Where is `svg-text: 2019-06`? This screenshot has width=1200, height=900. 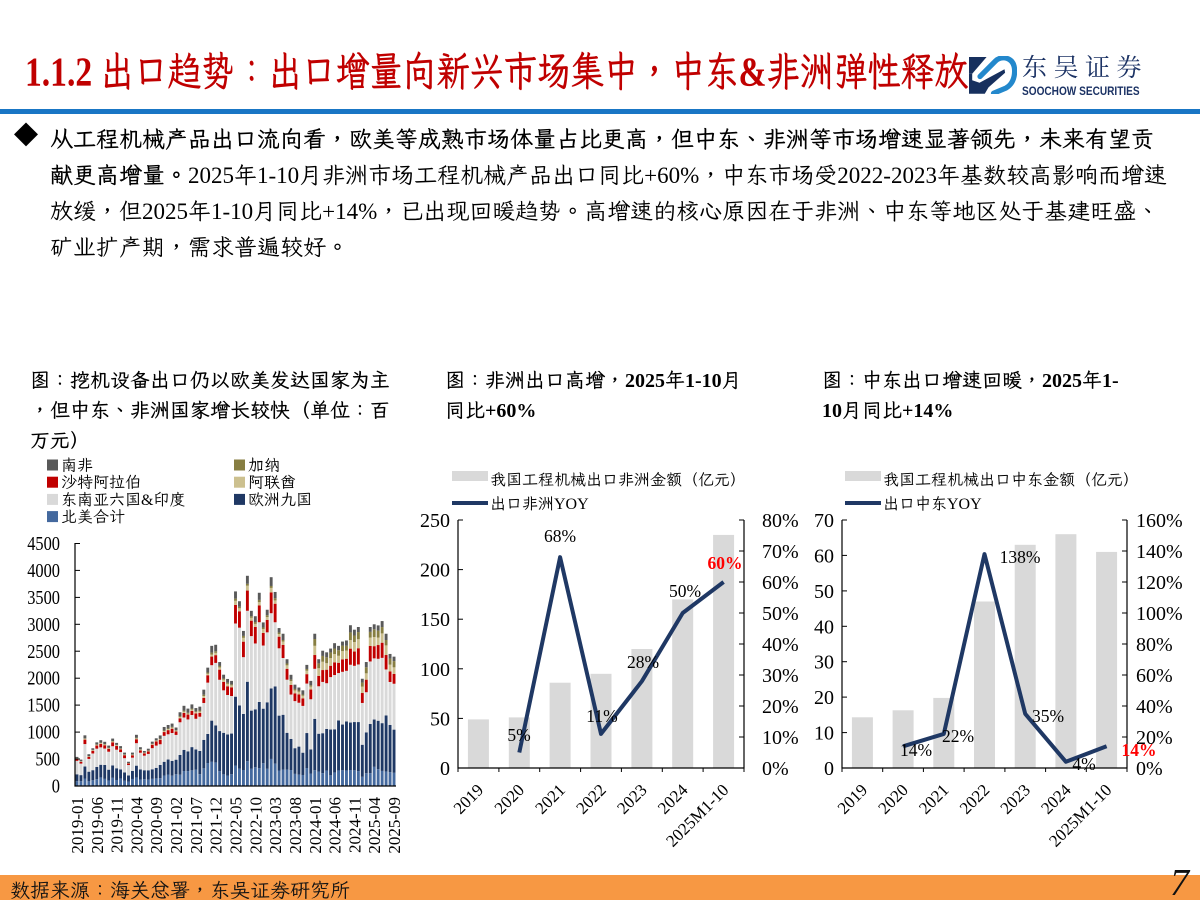
svg-text: 2019-06 is located at coordinates (97, 825).